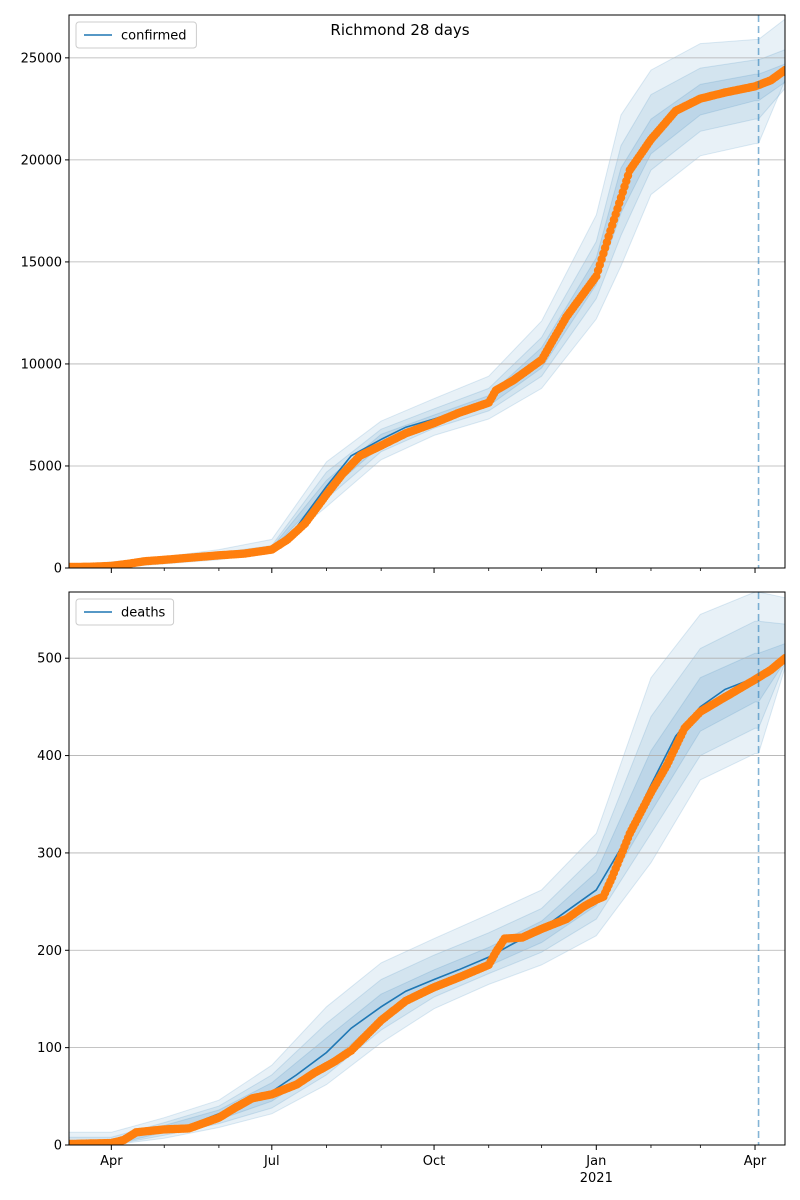 This screenshot has height=1200, width=800. What do you see at coordinates (45, 466) in the screenshot?
I see `y-tick-label: 5000` at bounding box center [45, 466].